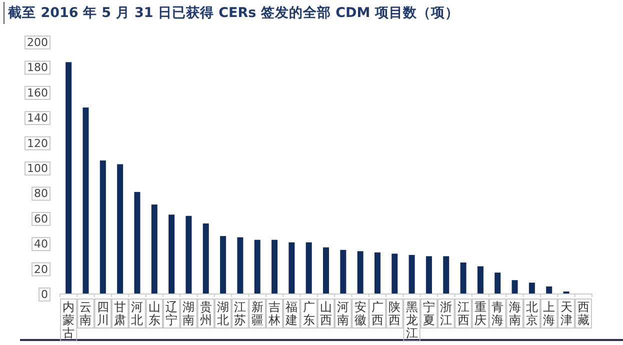 Image resolution: width=623 pixels, height=345 pixels. What do you see at coordinates (480, 313) in the screenshot?
I see `x-tick-label: 重庆` at bounding box center [480, 313].